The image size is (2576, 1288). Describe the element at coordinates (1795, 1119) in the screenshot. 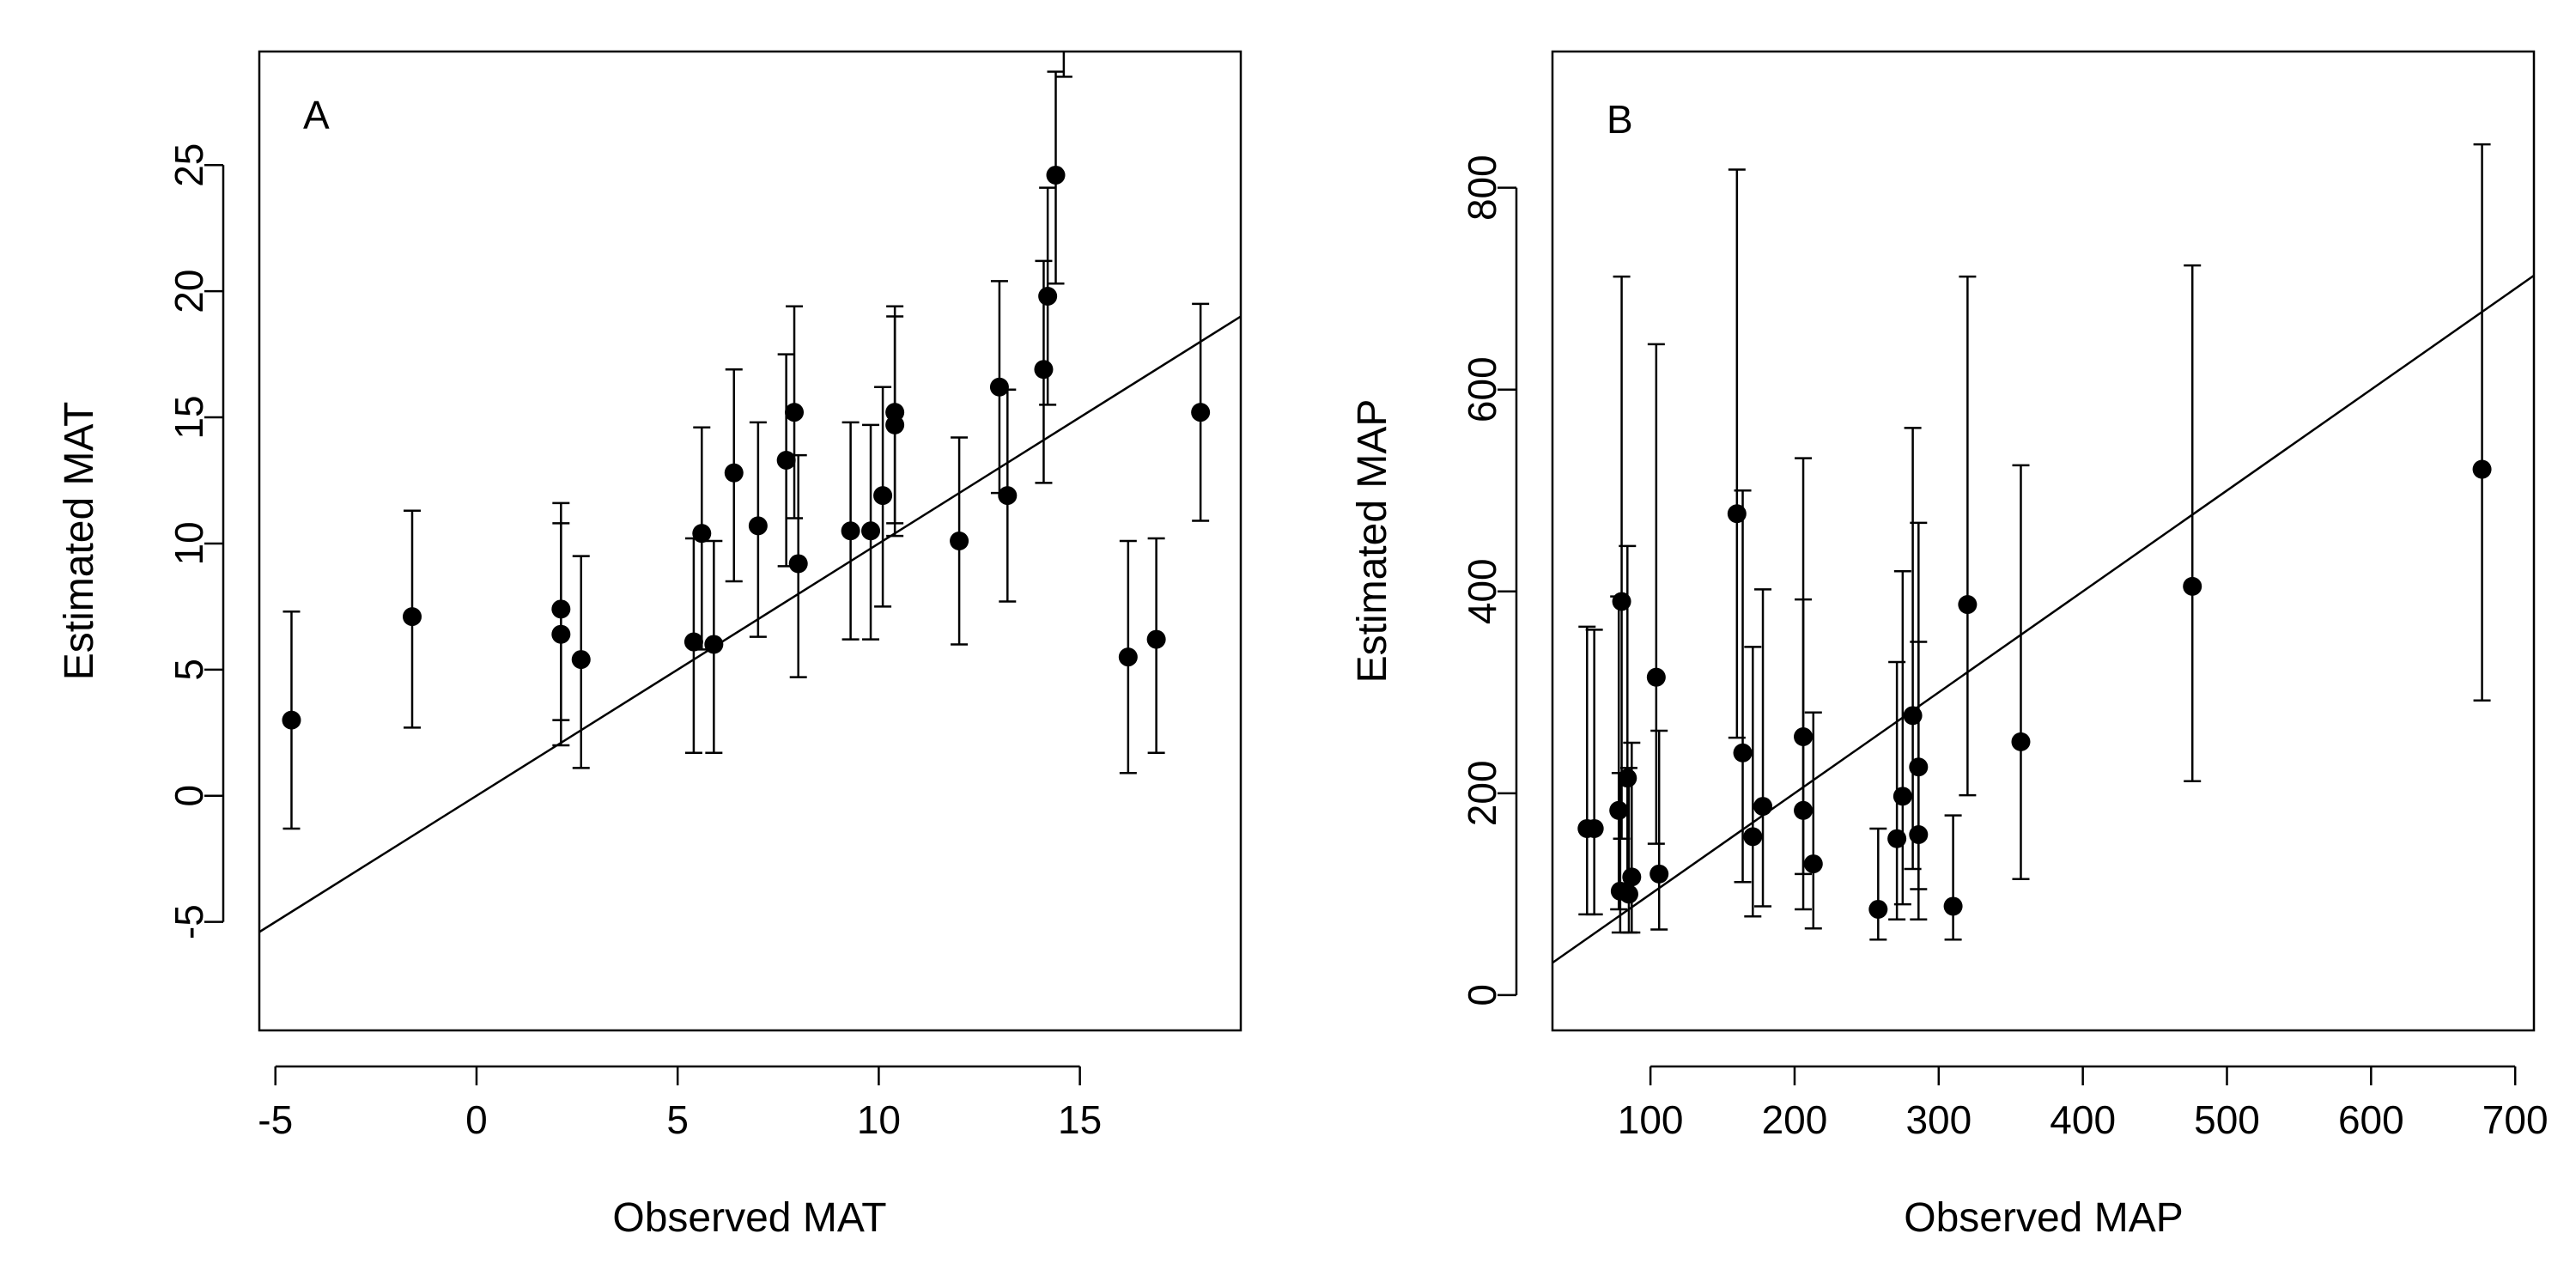

I see `panel-b-x-tick-label: 200` at that location.